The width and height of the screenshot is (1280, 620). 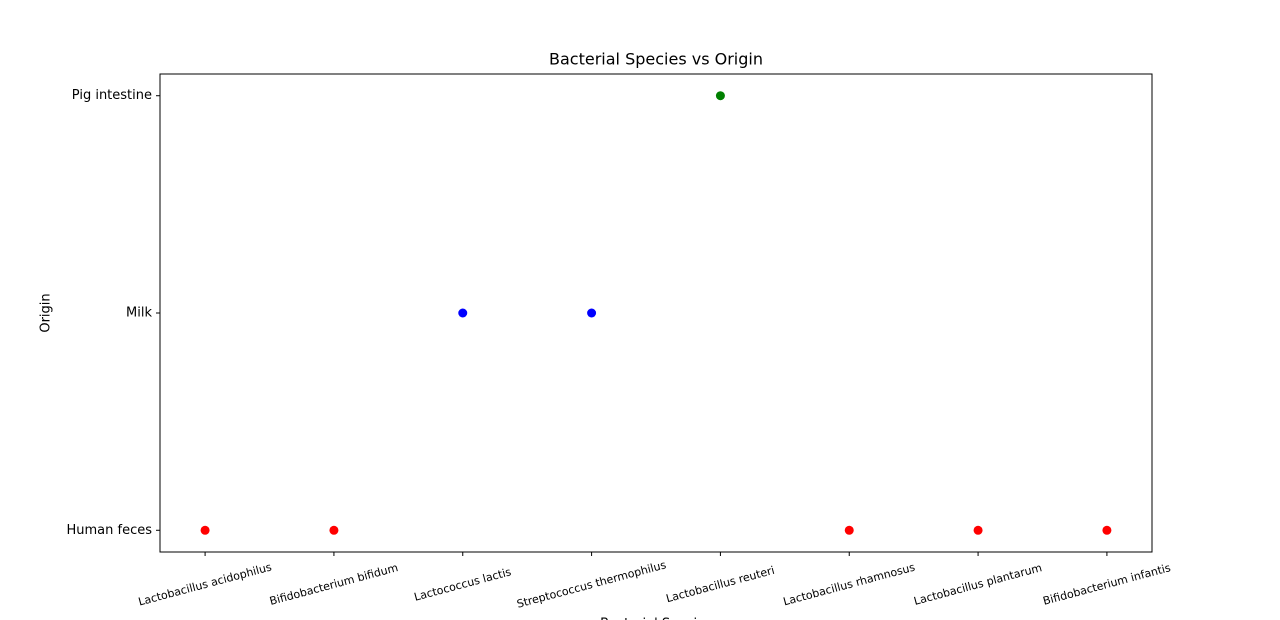 I want to click on chart-title: Bacterial Species vs Origin, so click(x=656, y=59).